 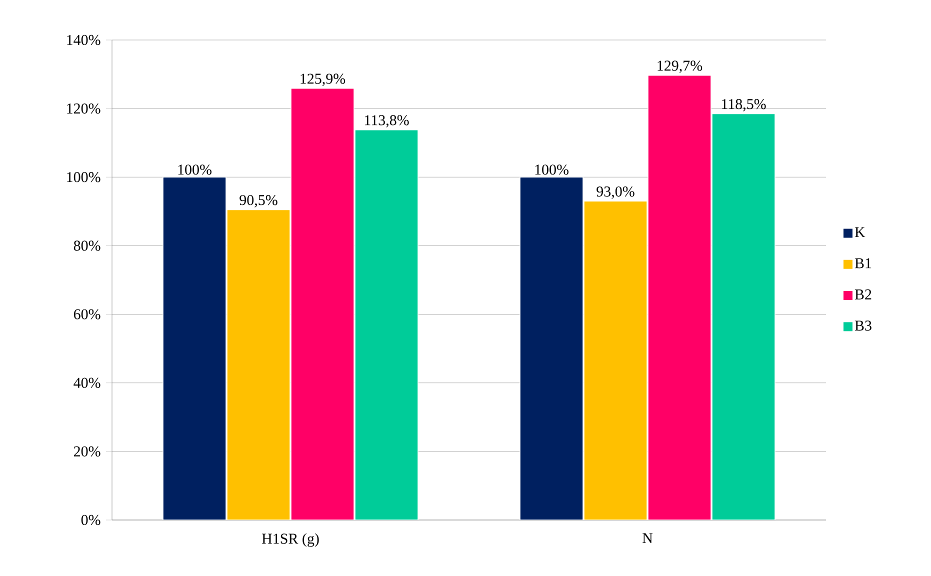 I want to click on y-tick-label: 0%, so click(x=90, y=520).